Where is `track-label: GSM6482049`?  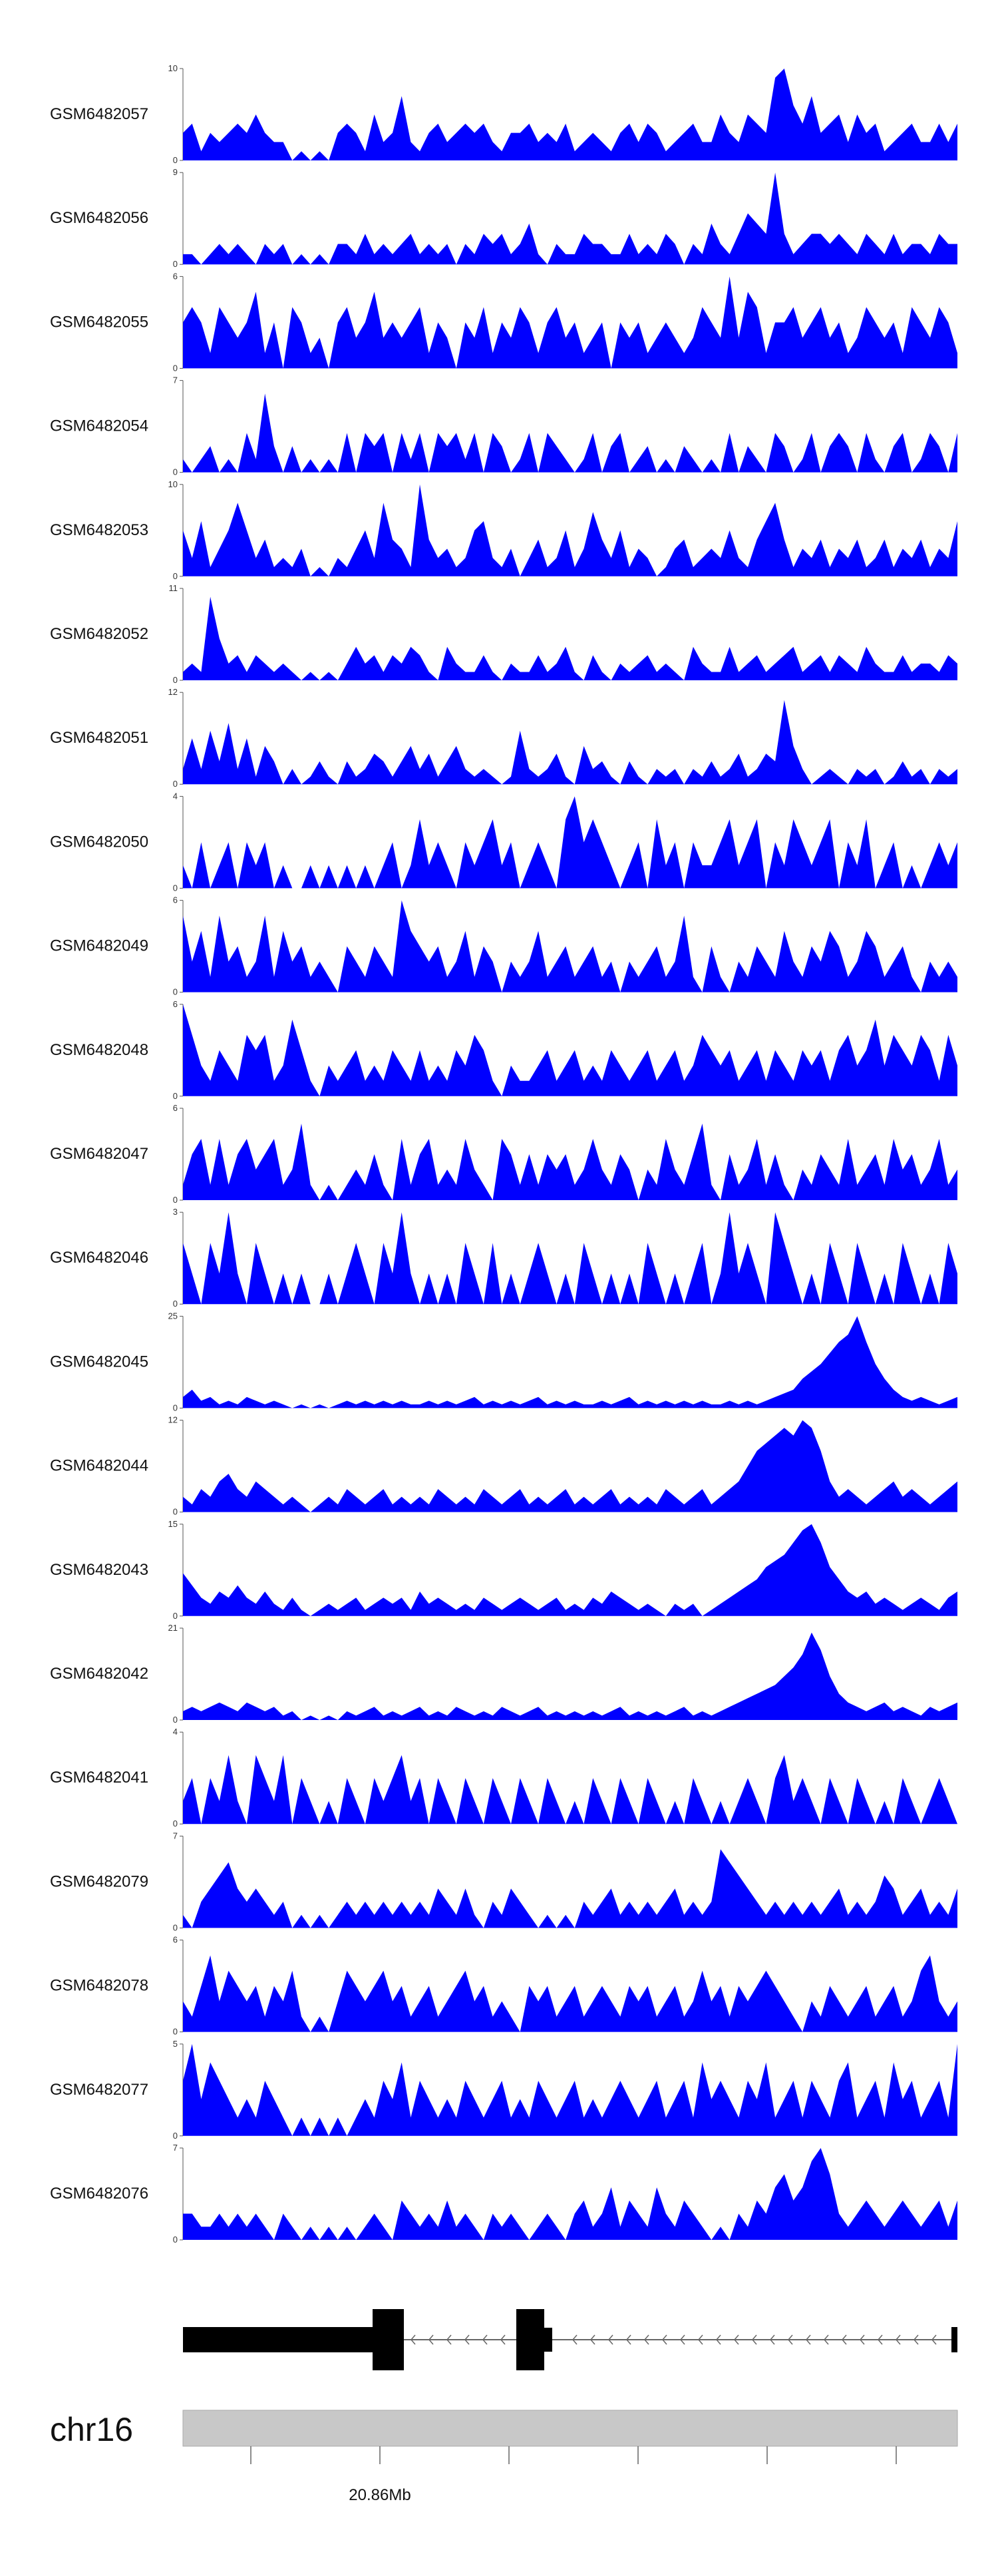 track-label: GSM6482049 is located at coordinates (99, 946).